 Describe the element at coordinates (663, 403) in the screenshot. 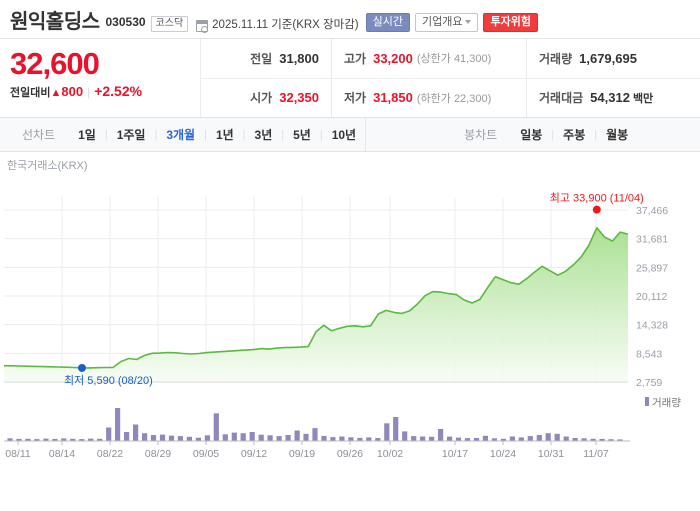

I see `volume-legend: 거래량` at that location.